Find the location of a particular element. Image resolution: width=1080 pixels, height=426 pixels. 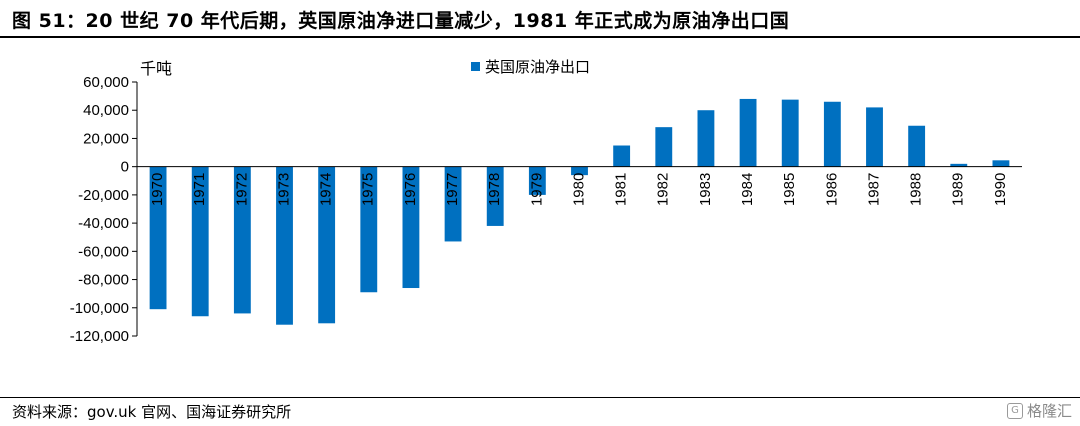

bar-1976 is located at coordinates (411, 227).